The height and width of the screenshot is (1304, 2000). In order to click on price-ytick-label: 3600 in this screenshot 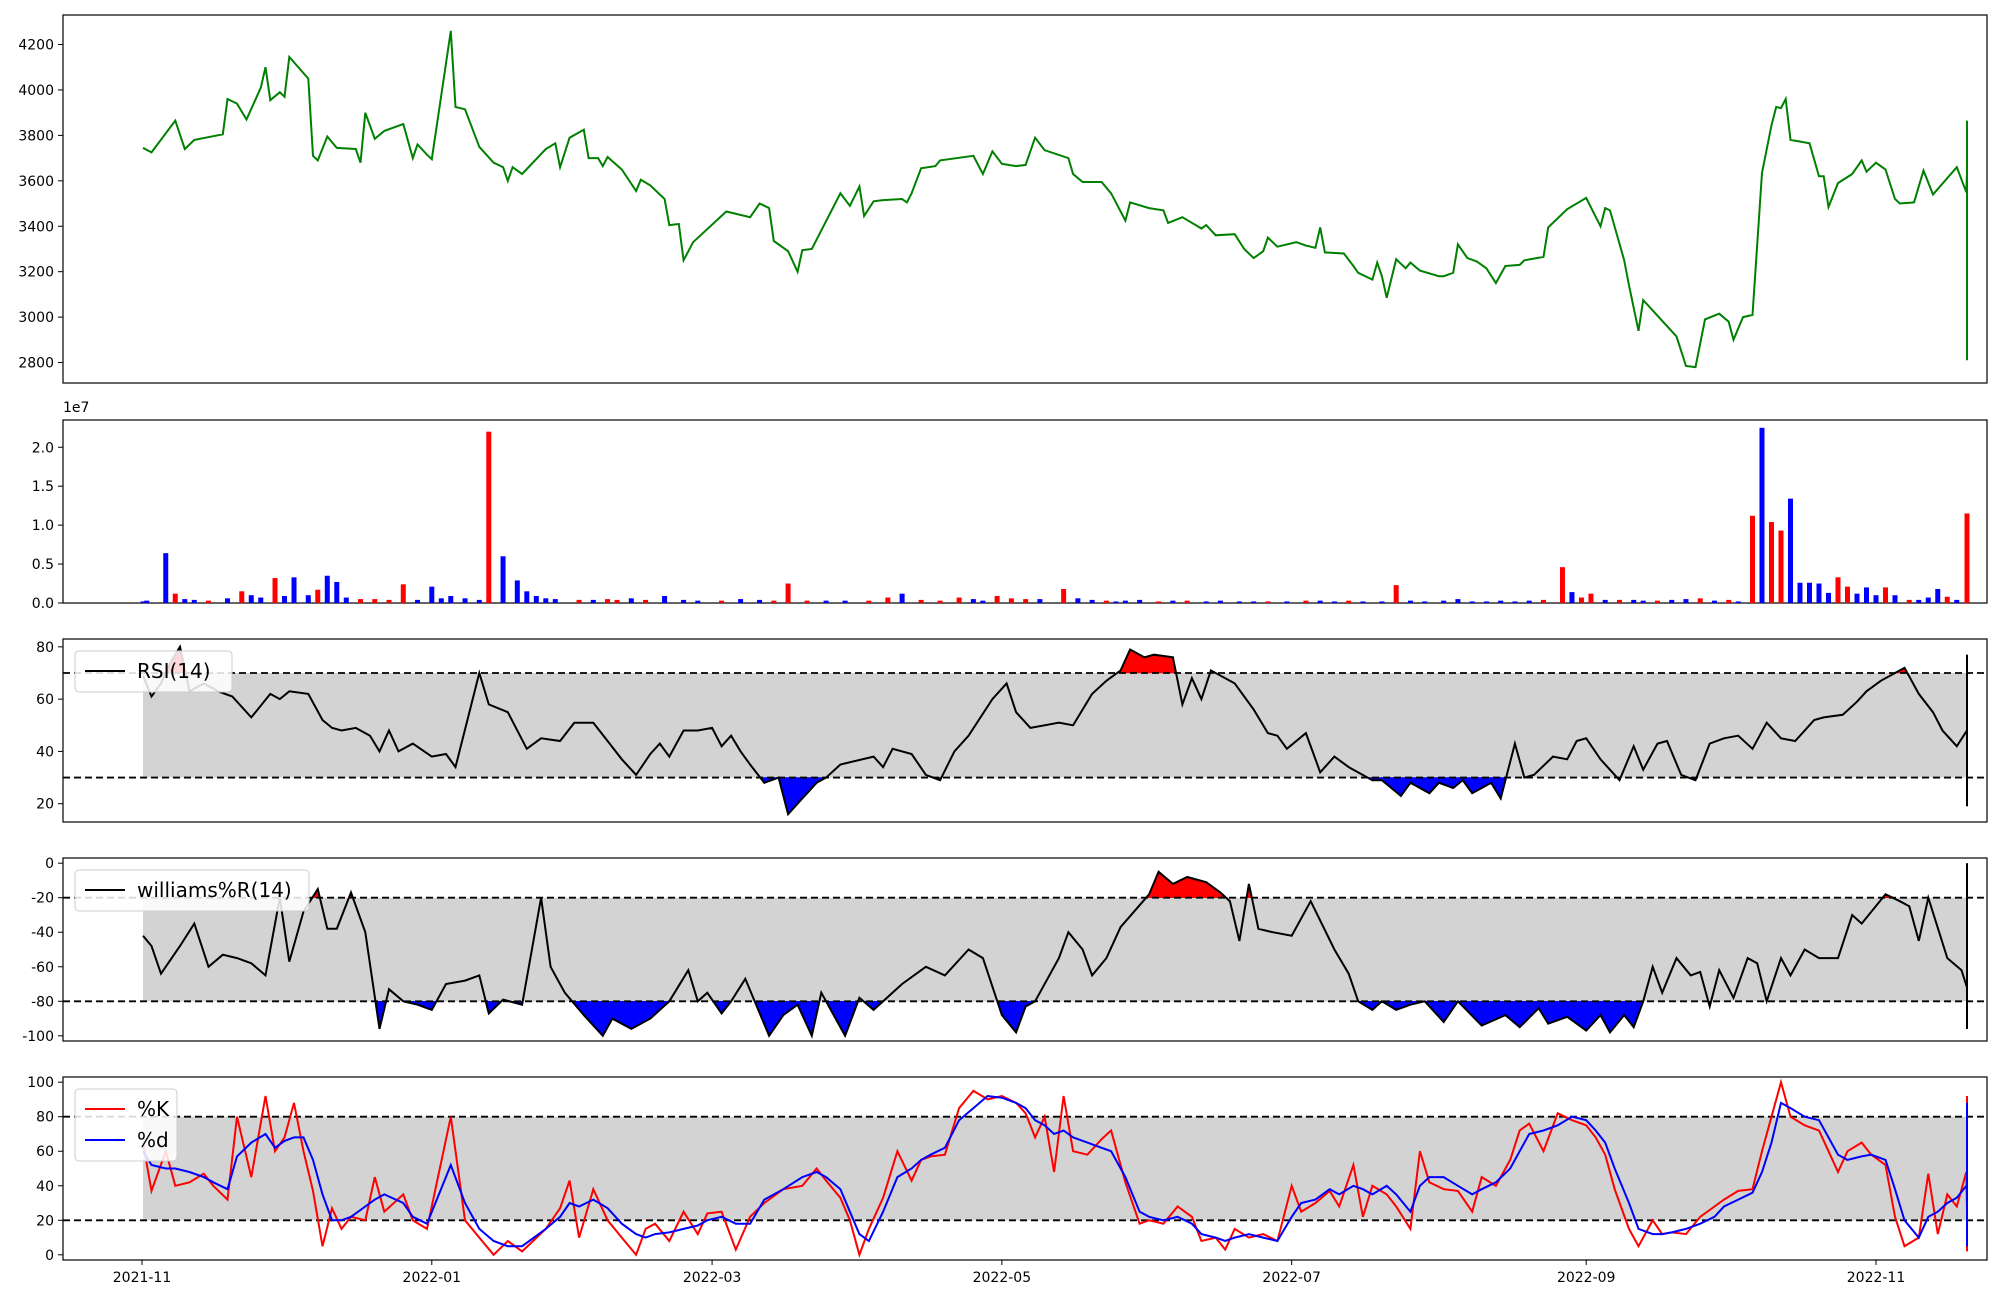, I will do `click(36, 182)`.